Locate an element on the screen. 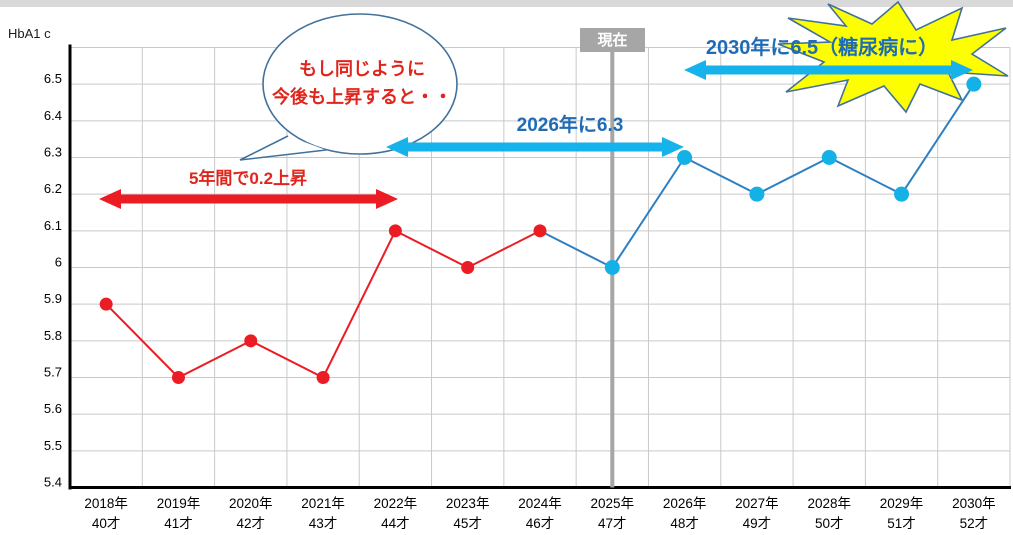  x-tick-age: 44才 is located at coordinates (395, 523).